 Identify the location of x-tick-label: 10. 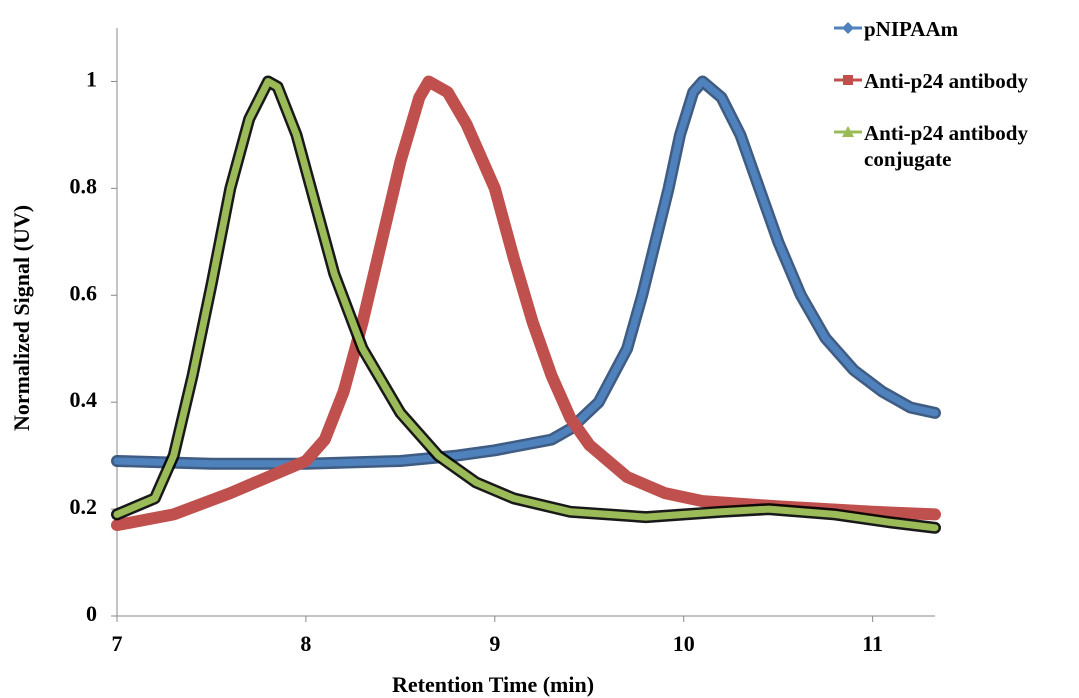
(684, 643).